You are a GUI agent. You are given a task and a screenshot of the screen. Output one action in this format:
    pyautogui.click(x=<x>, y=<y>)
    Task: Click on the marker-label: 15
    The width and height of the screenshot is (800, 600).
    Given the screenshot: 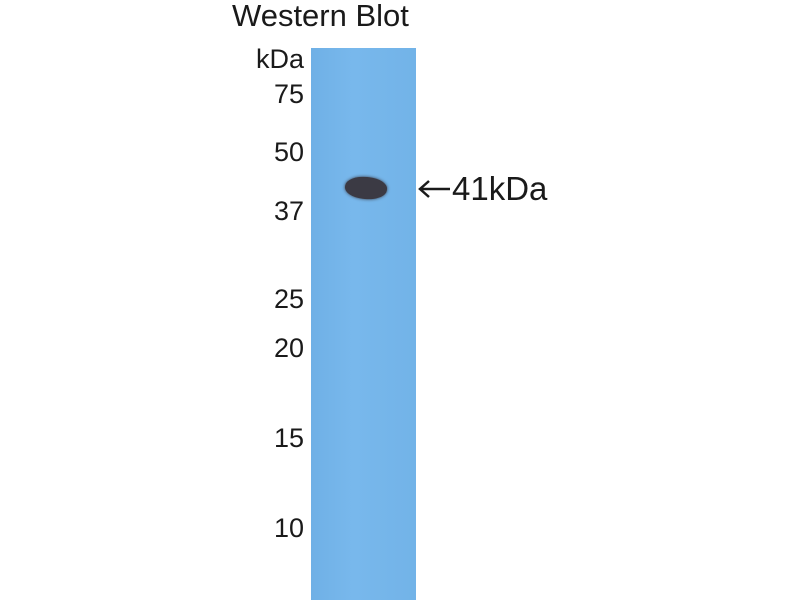 What is the action you would take?
    pyautogui.click(x=288, y=438)
    